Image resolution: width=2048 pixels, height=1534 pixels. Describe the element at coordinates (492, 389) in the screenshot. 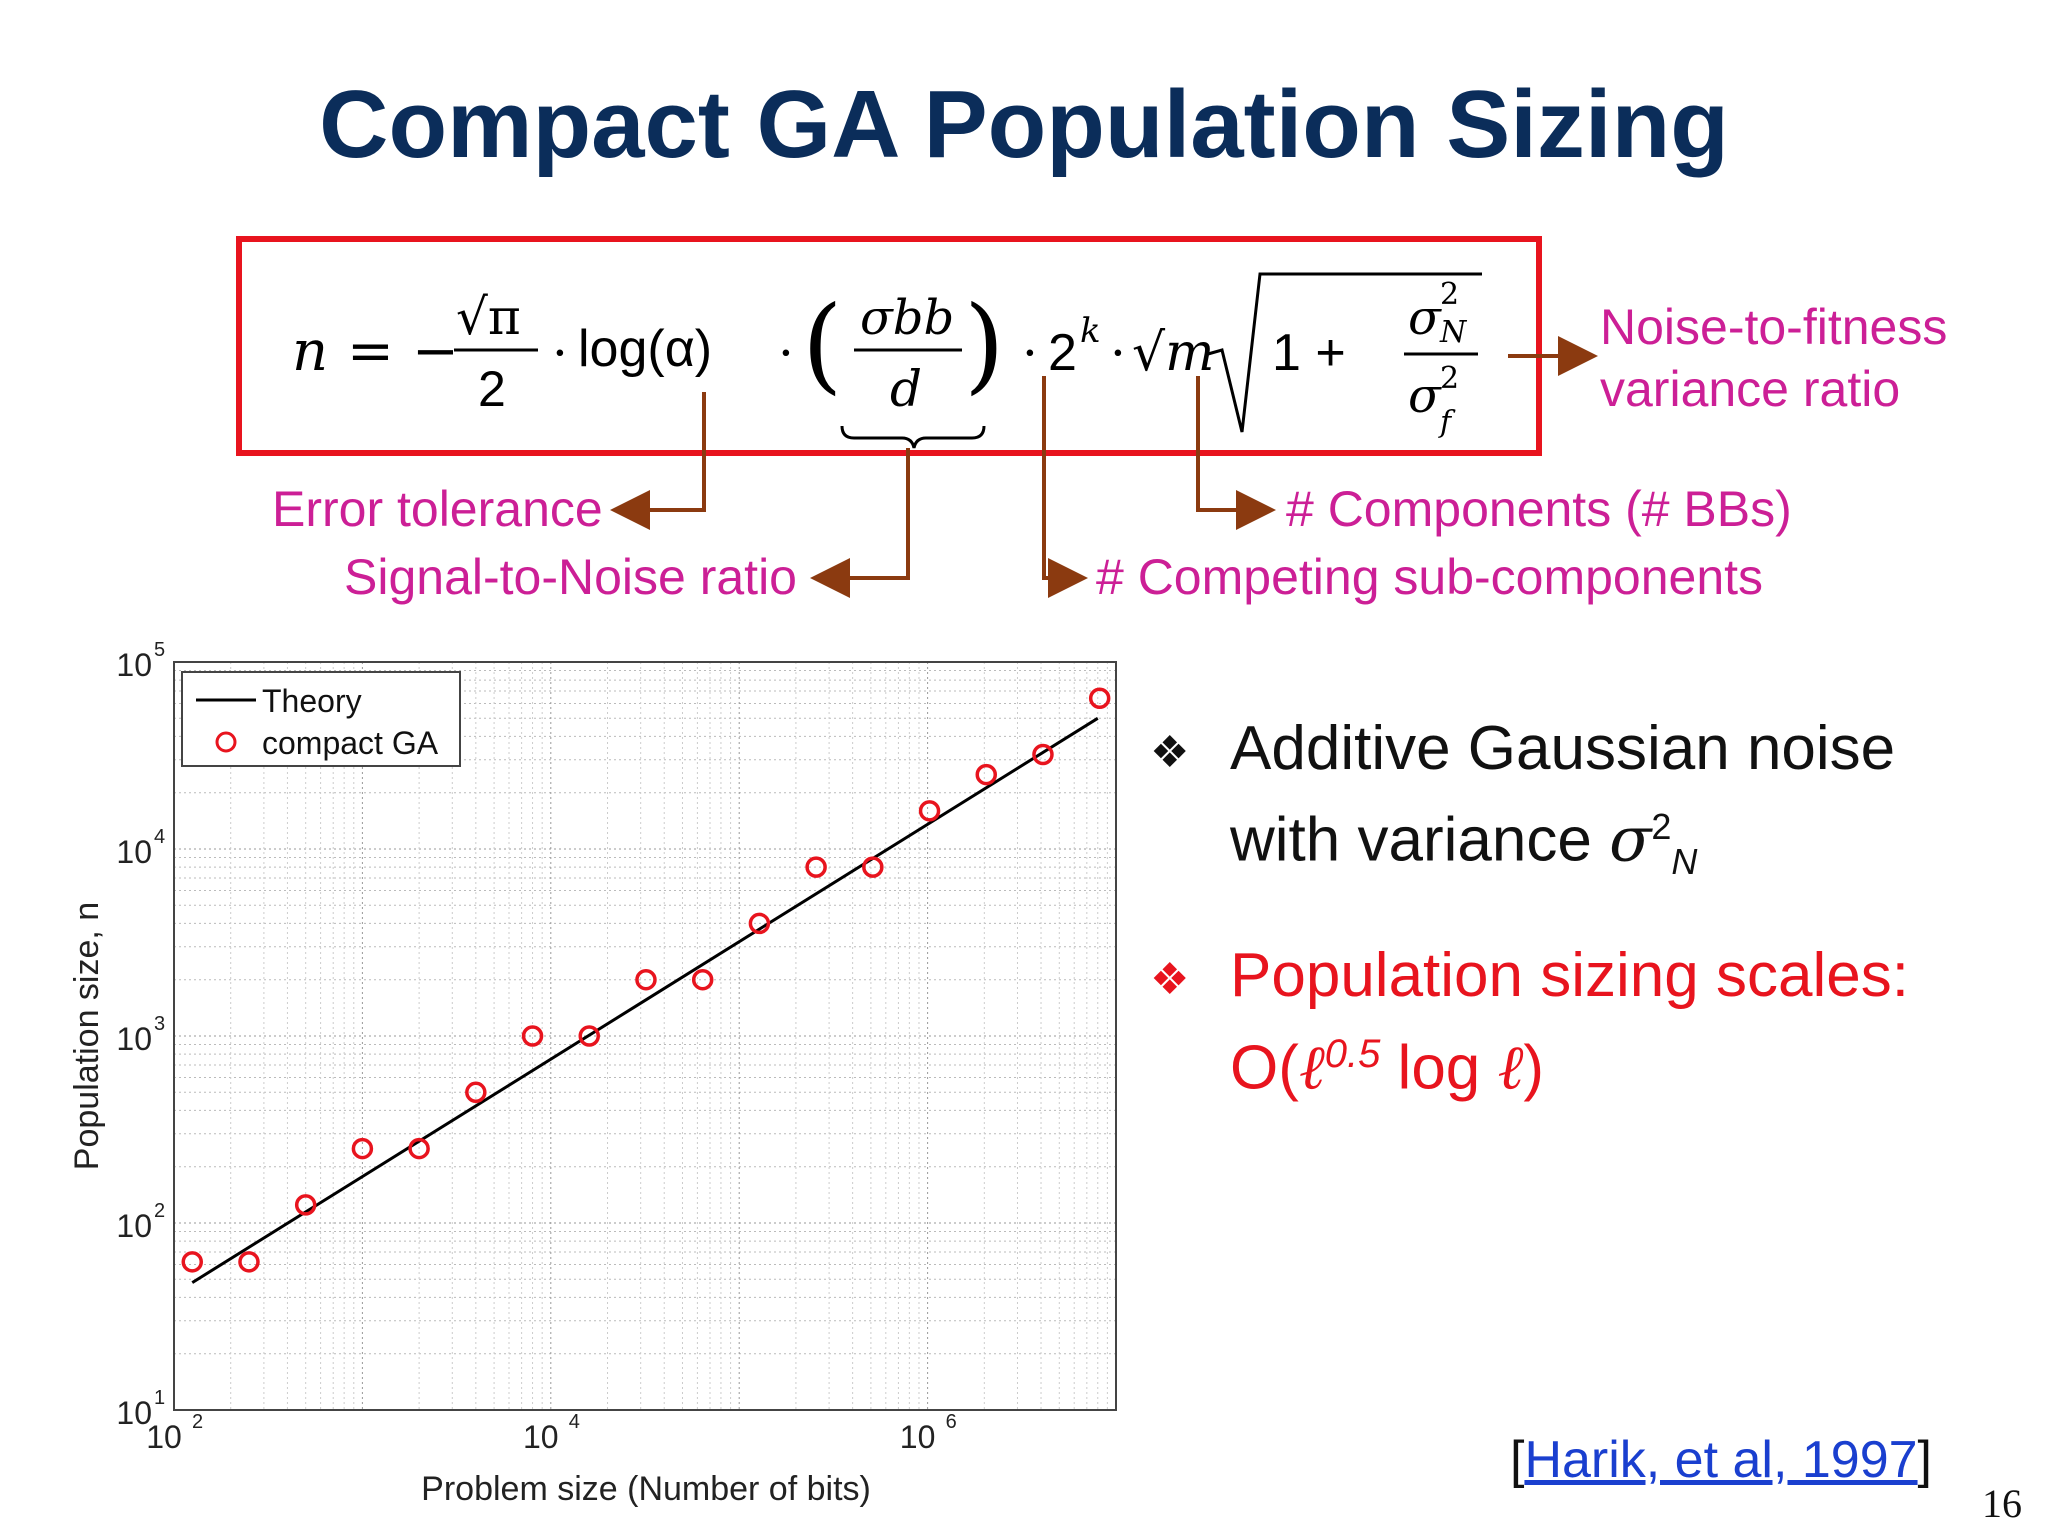

I see `formula-two: 2` at that location.